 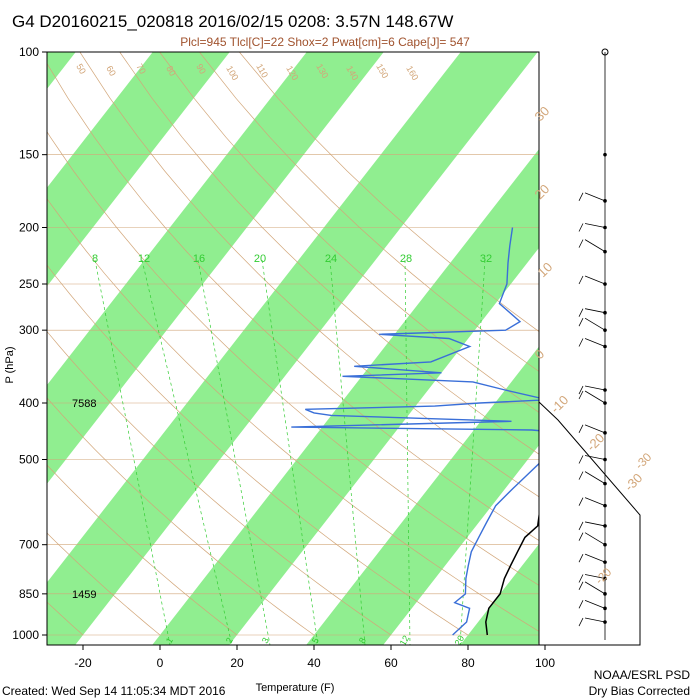 I want to click on skew-temp-label: 30, so click(x=542, y=113).